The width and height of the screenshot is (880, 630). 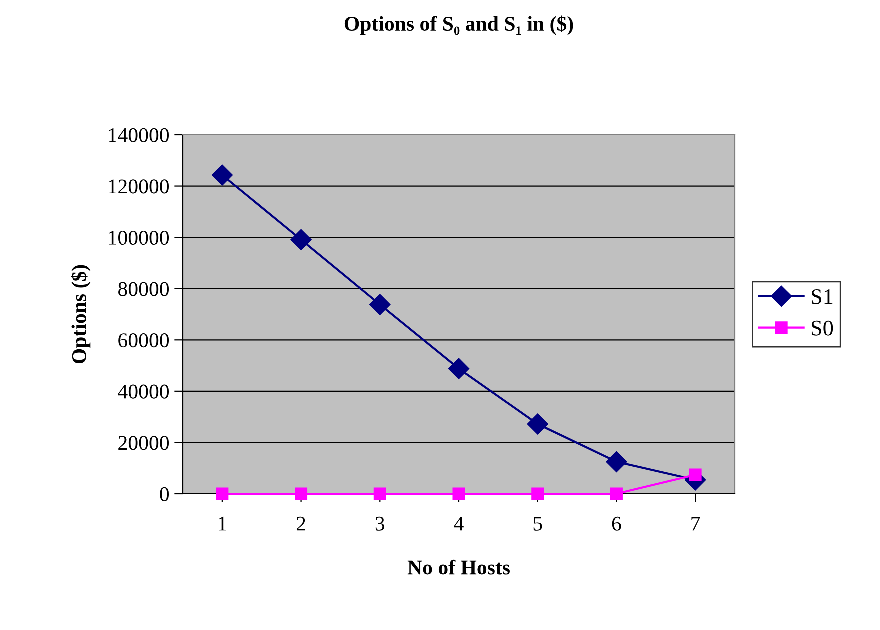 What do you see at coordinates (165, 494) in the screenshot?
I see `y-tick-label: 0` at bounding box center [165, 494].